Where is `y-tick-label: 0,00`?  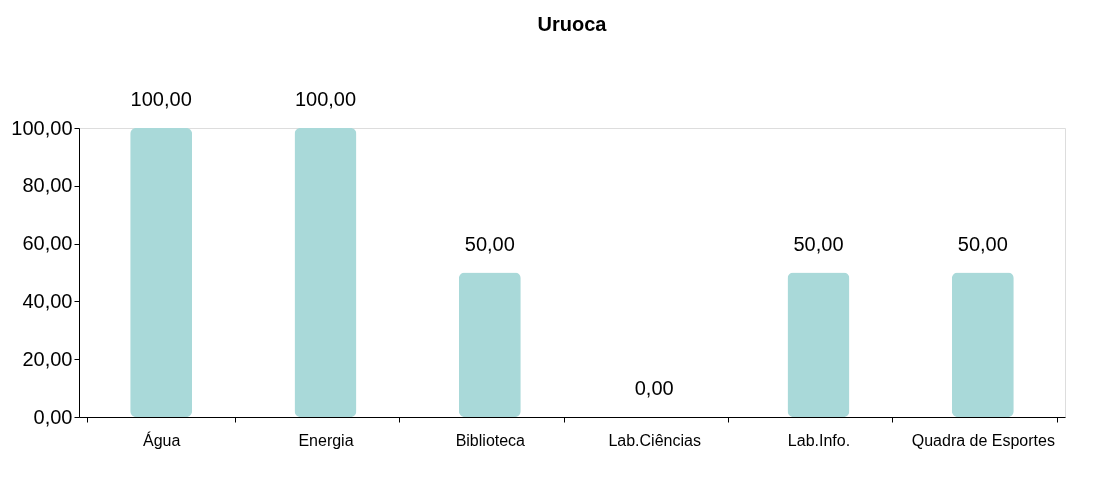 y-tick-label: 0,00 is located at coordinates (53, 416).